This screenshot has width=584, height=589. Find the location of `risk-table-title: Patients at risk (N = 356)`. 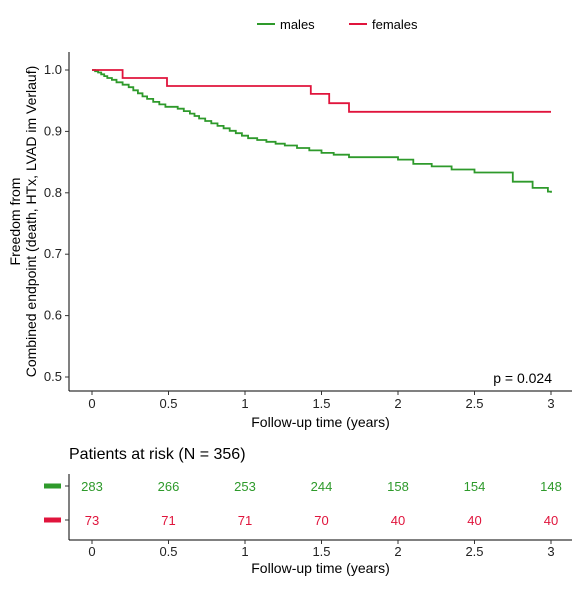

risk-table-title: Patients at risk (N = 356) is located at coordinates (157, 454).